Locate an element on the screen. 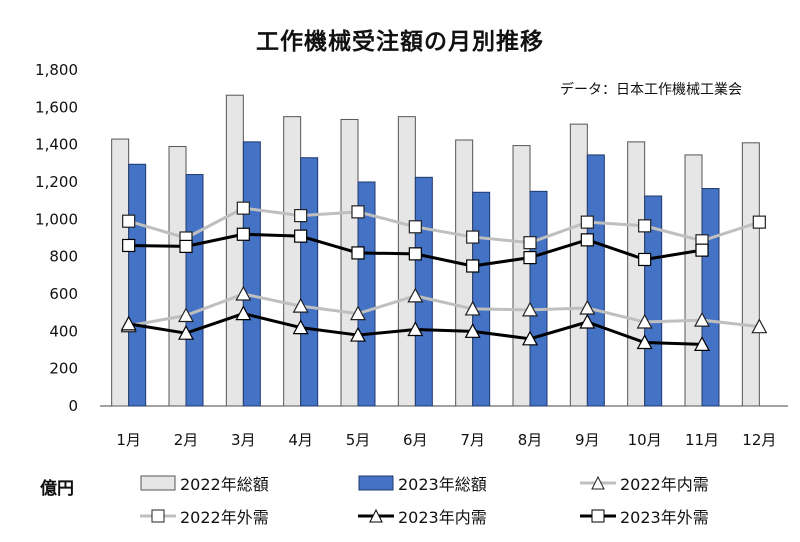  legend-dom2023-marker is located at coordinates (376, 515).